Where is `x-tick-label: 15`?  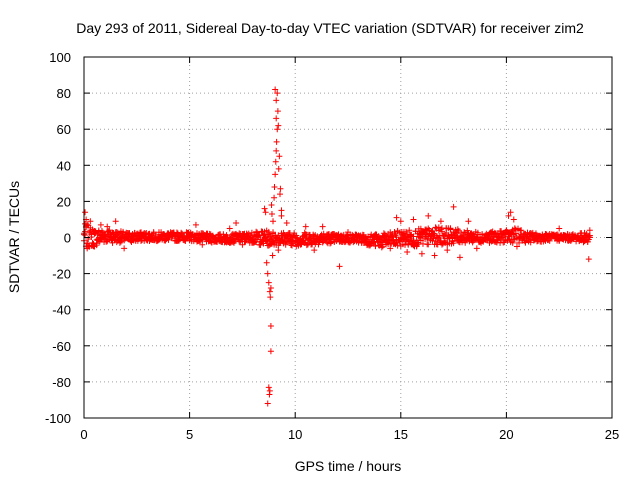
x-tick-label: 15 is located at coordinates (401, 434).